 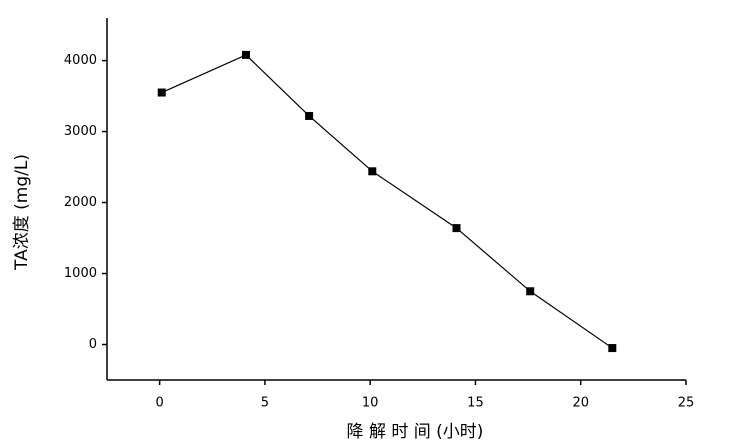 I want to click on y-tick-label: 0, so click(x=93, y=344).